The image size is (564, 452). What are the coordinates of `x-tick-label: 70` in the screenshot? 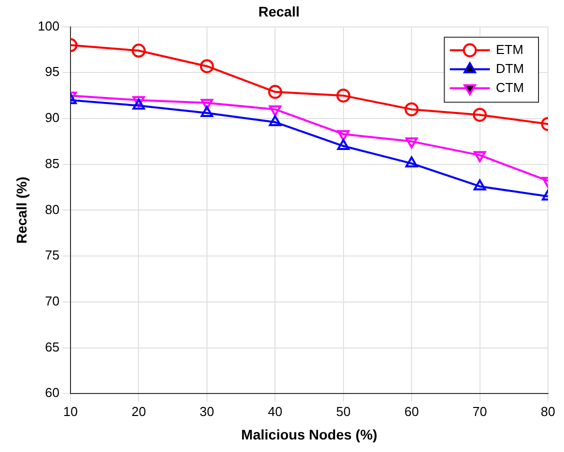 It's located at (480, 411).